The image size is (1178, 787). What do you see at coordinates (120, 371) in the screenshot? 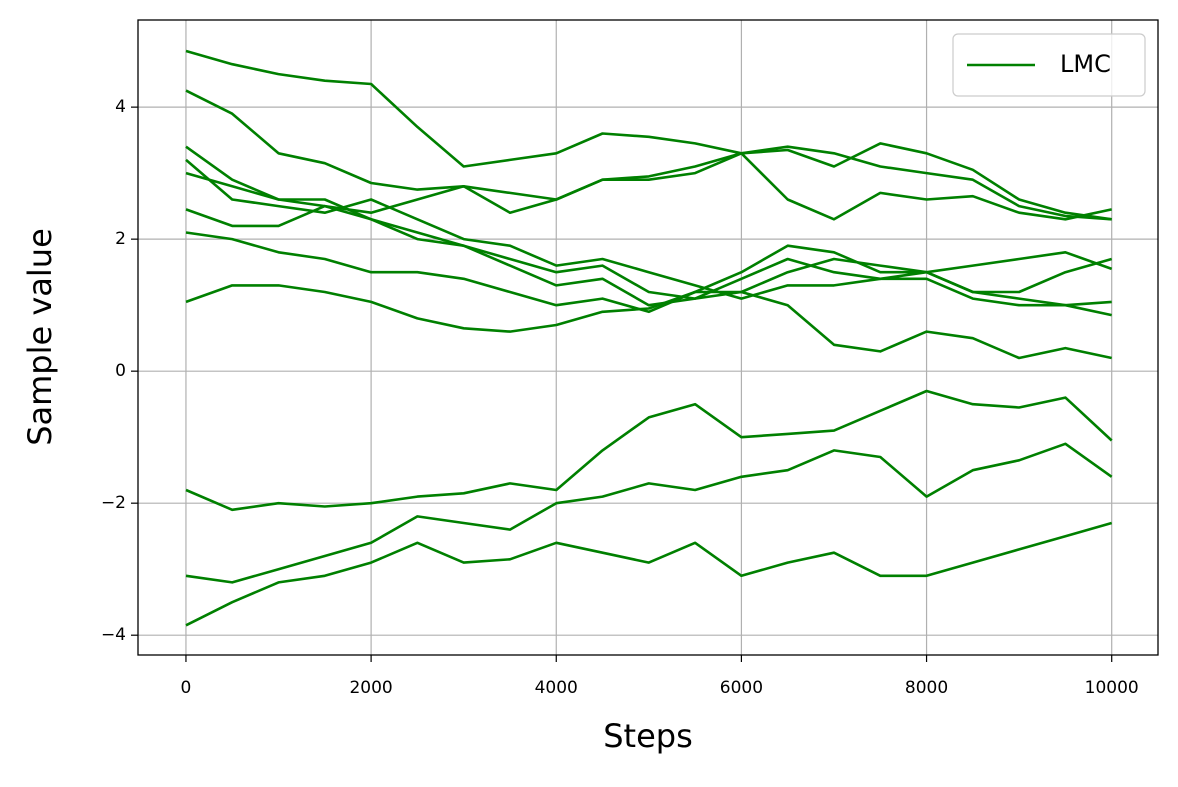
I see `y-tick-label: 0` at bounding box center [120, 371].